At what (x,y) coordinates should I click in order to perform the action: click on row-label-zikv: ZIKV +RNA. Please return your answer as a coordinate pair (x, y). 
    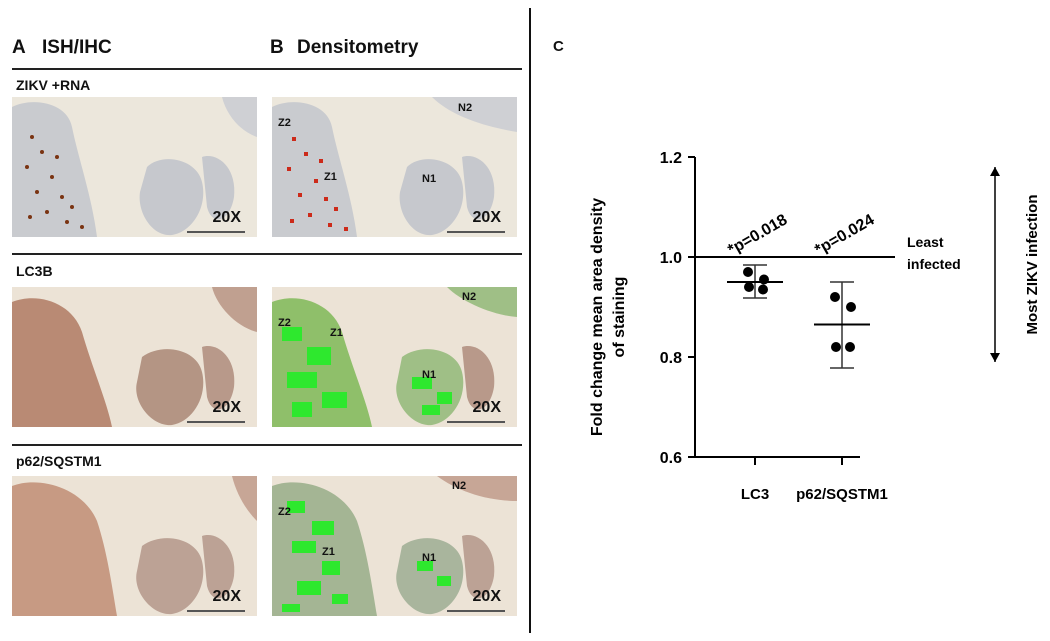
    Looking at the image, I should click on (53, 85).